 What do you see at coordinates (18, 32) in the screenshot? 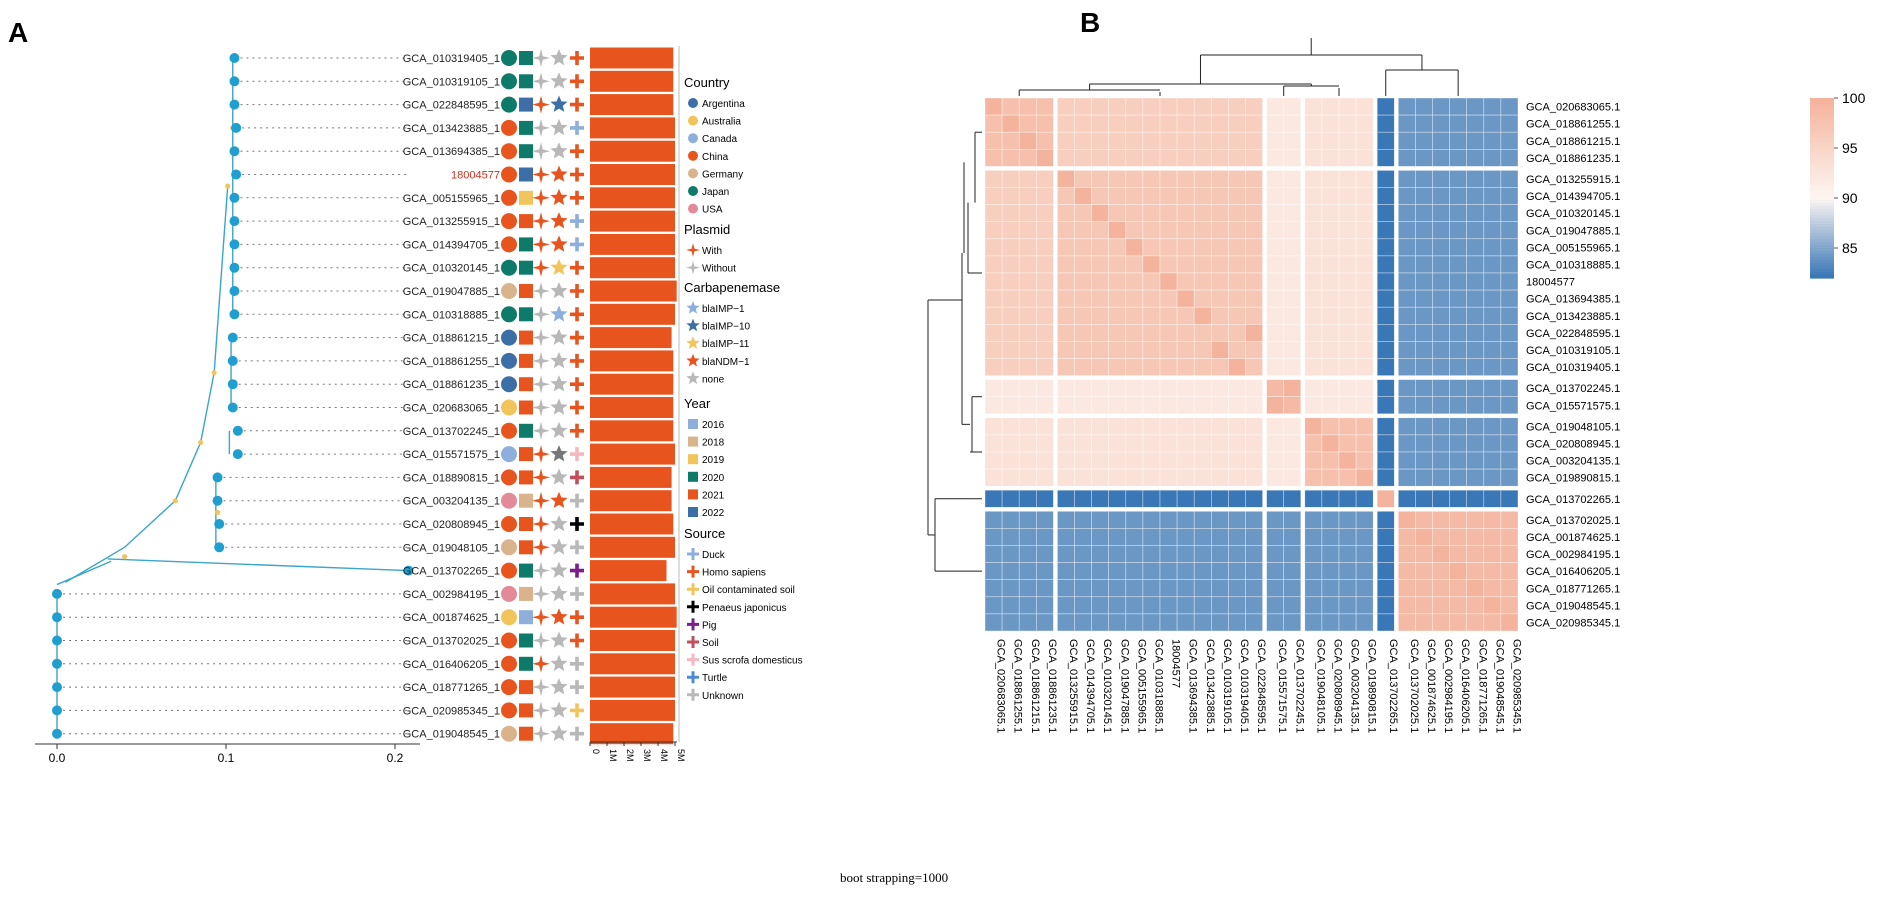
I see `panel-a-label: A` at bounding box center [18, 32].